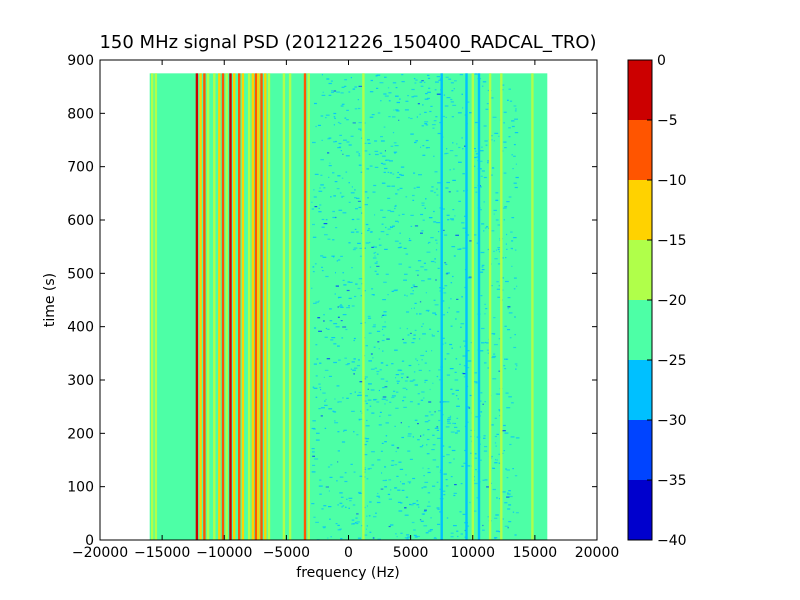 The height and width of the screenshot is (600, 800). What do you see at coordinates (348, 553) in the screenshot?
I see `x-tick-label: 0` at bounding box center [348, 553].